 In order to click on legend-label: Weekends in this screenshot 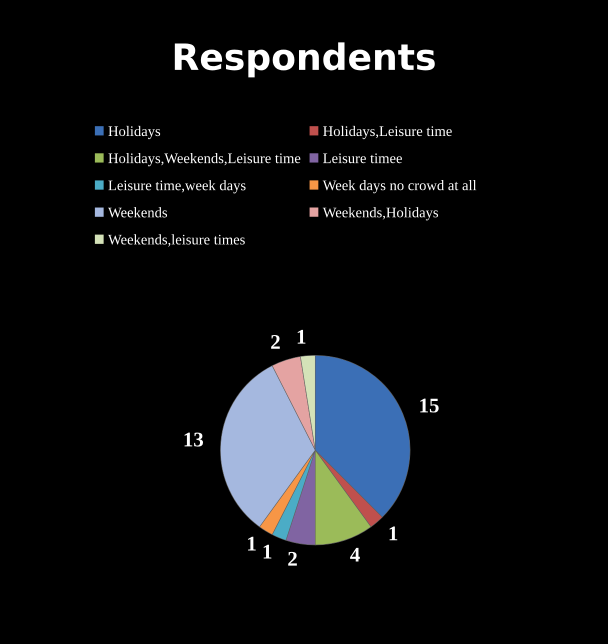, I will do `click(138, 212)`.